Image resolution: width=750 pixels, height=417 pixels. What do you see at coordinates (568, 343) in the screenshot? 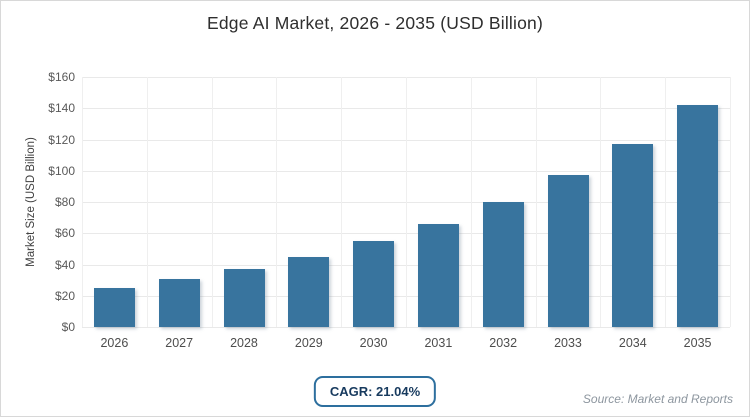
I see `x-tick-label-2033: 2033` at bounding box center [568, 343].